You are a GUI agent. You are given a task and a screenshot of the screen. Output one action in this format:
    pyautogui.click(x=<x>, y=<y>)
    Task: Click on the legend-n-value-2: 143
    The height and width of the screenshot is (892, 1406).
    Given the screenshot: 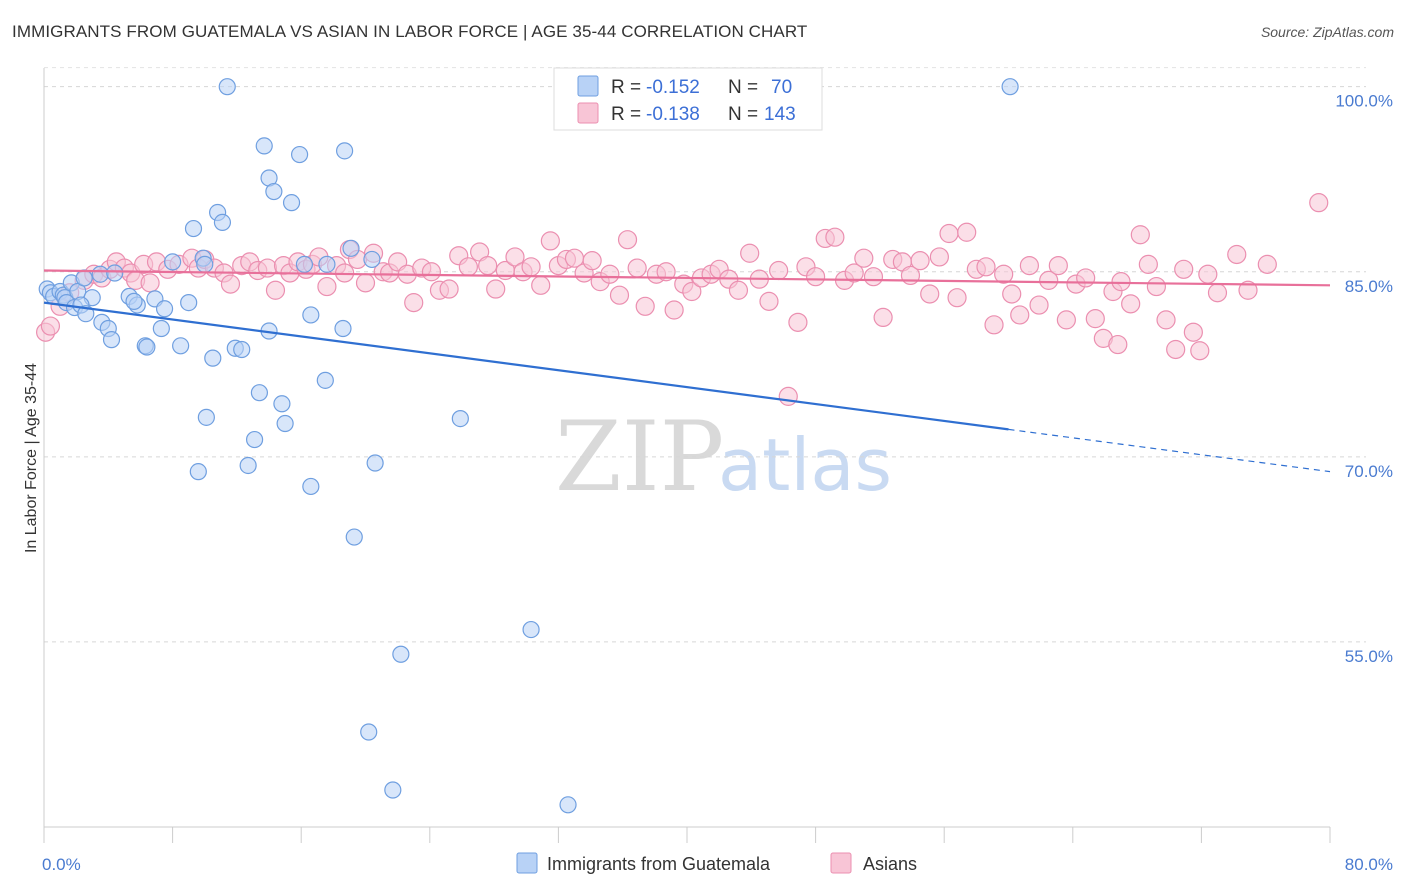 What is the action you would take?
    pyautogui.click(x=780, y=114)
    